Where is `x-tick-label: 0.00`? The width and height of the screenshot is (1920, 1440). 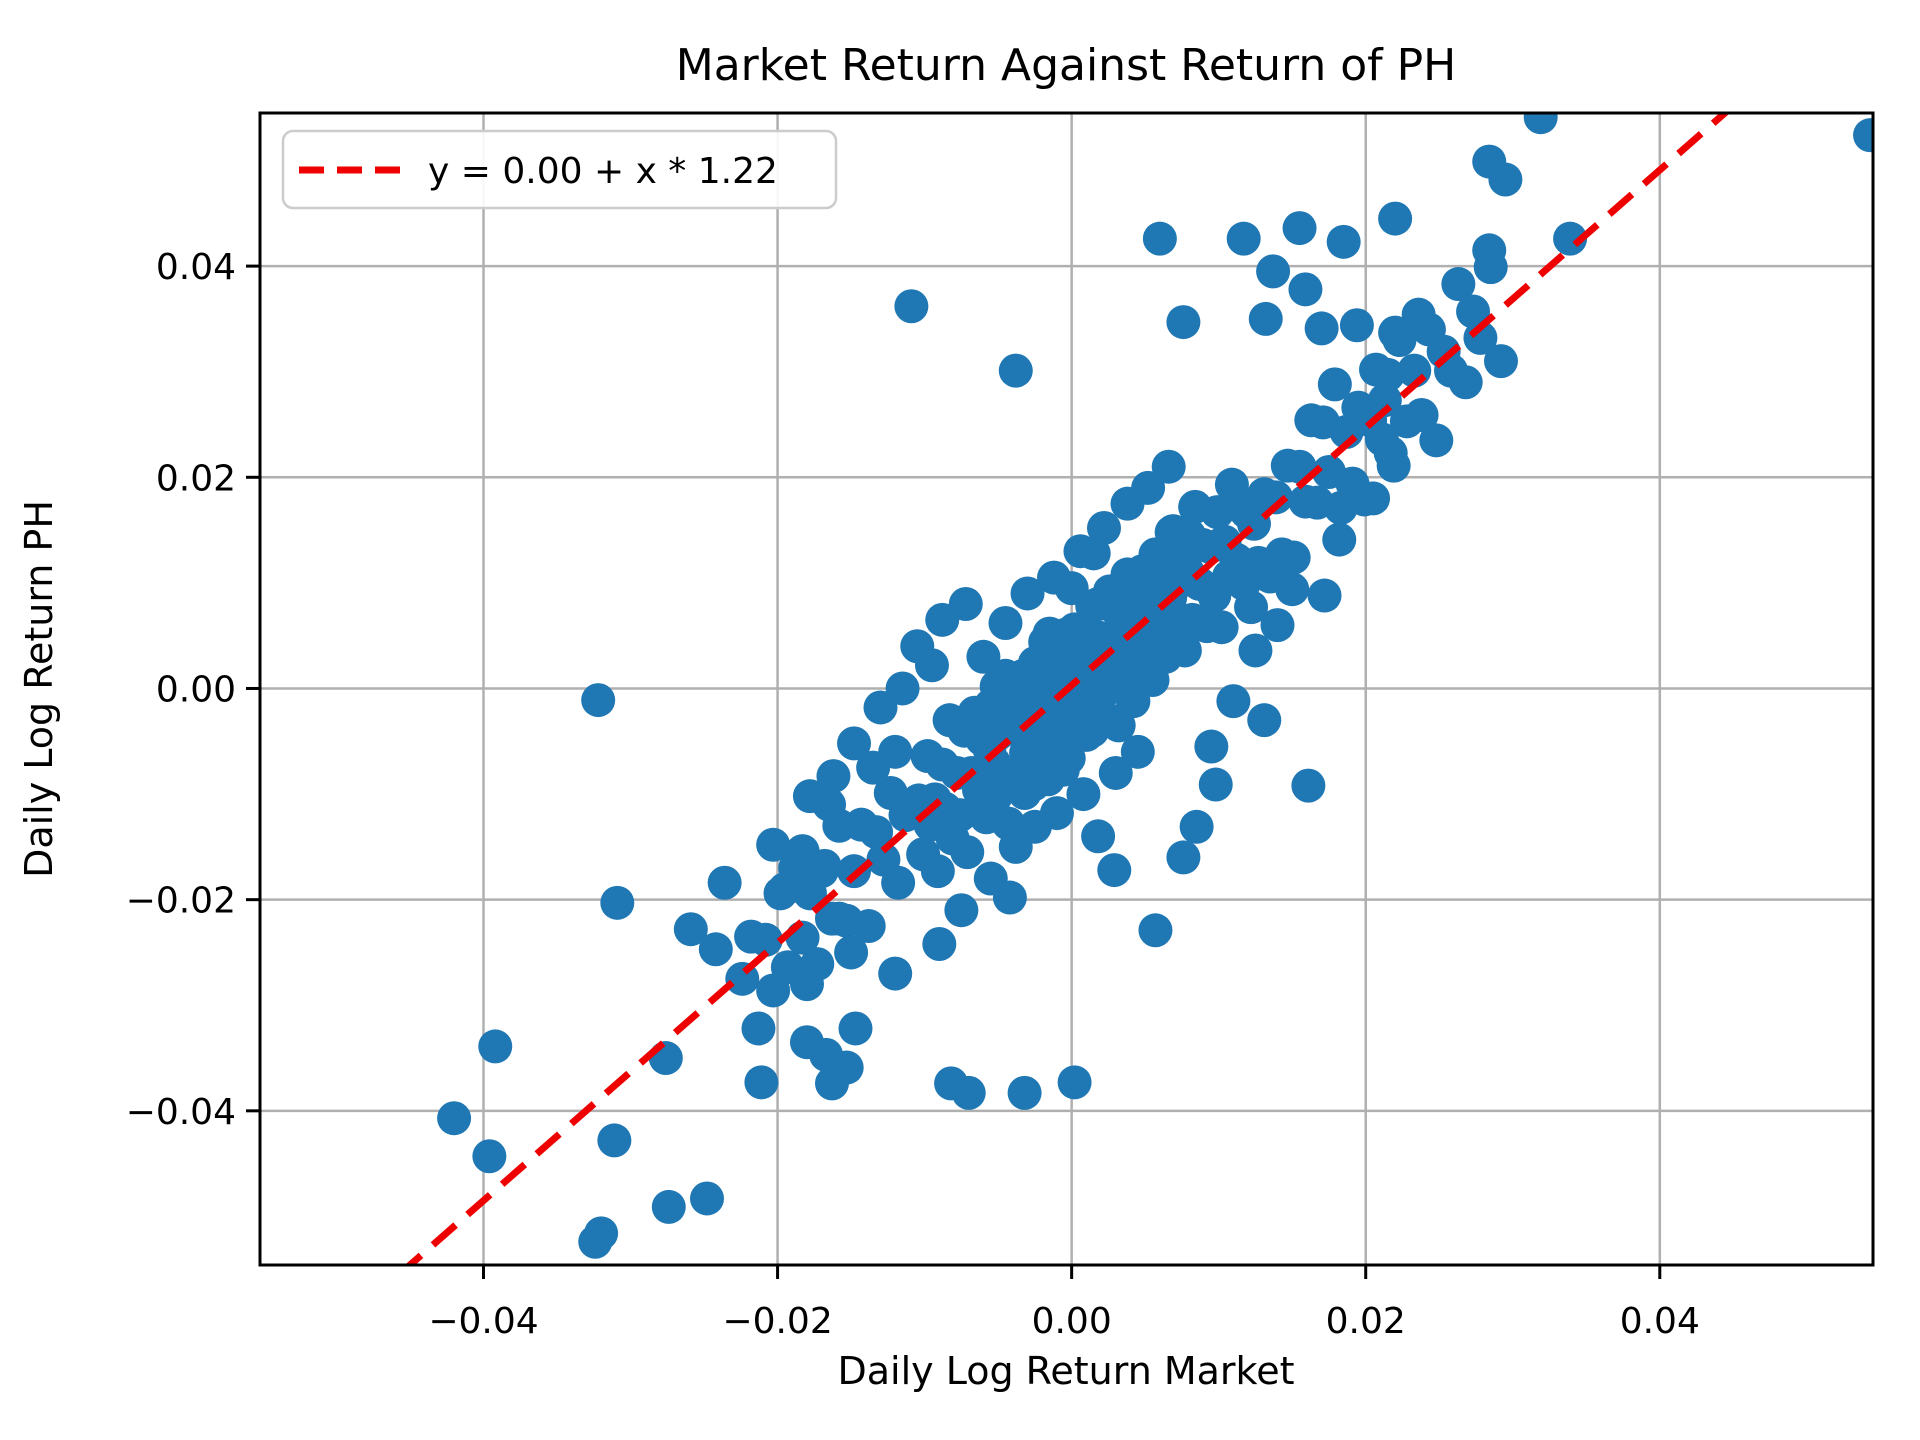
x-tick-label: 0.00 is located at coordinates (1072, 1321).